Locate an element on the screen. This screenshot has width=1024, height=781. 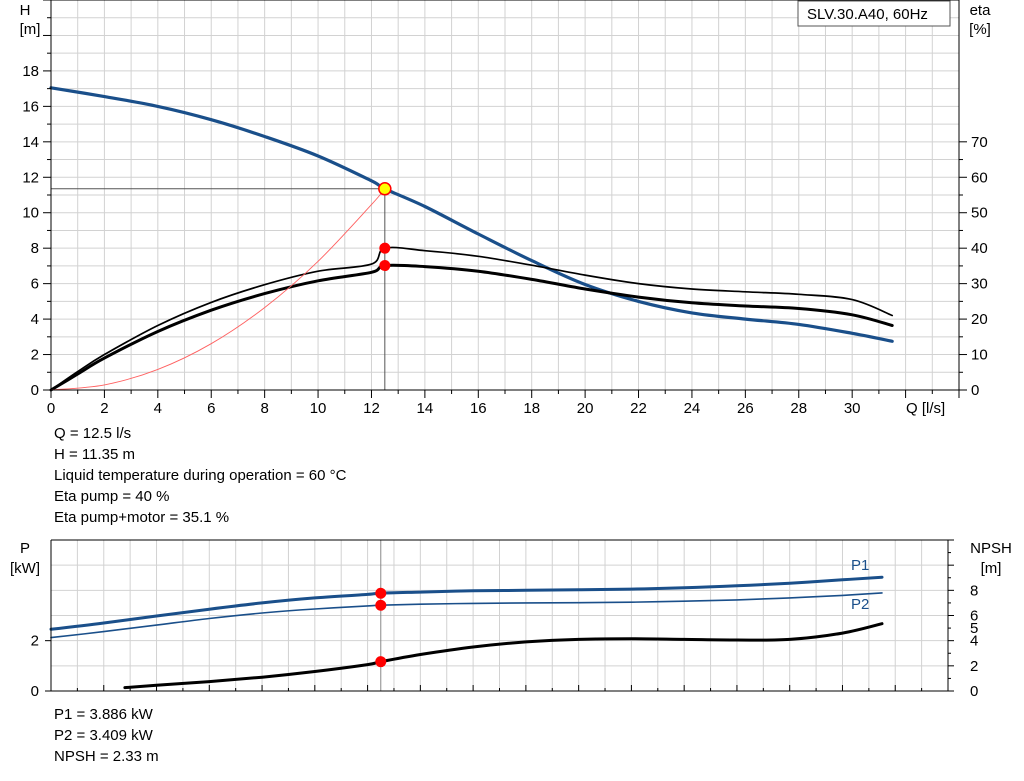
y-left-tick-label: 10 is located at coordinates (30, 213).